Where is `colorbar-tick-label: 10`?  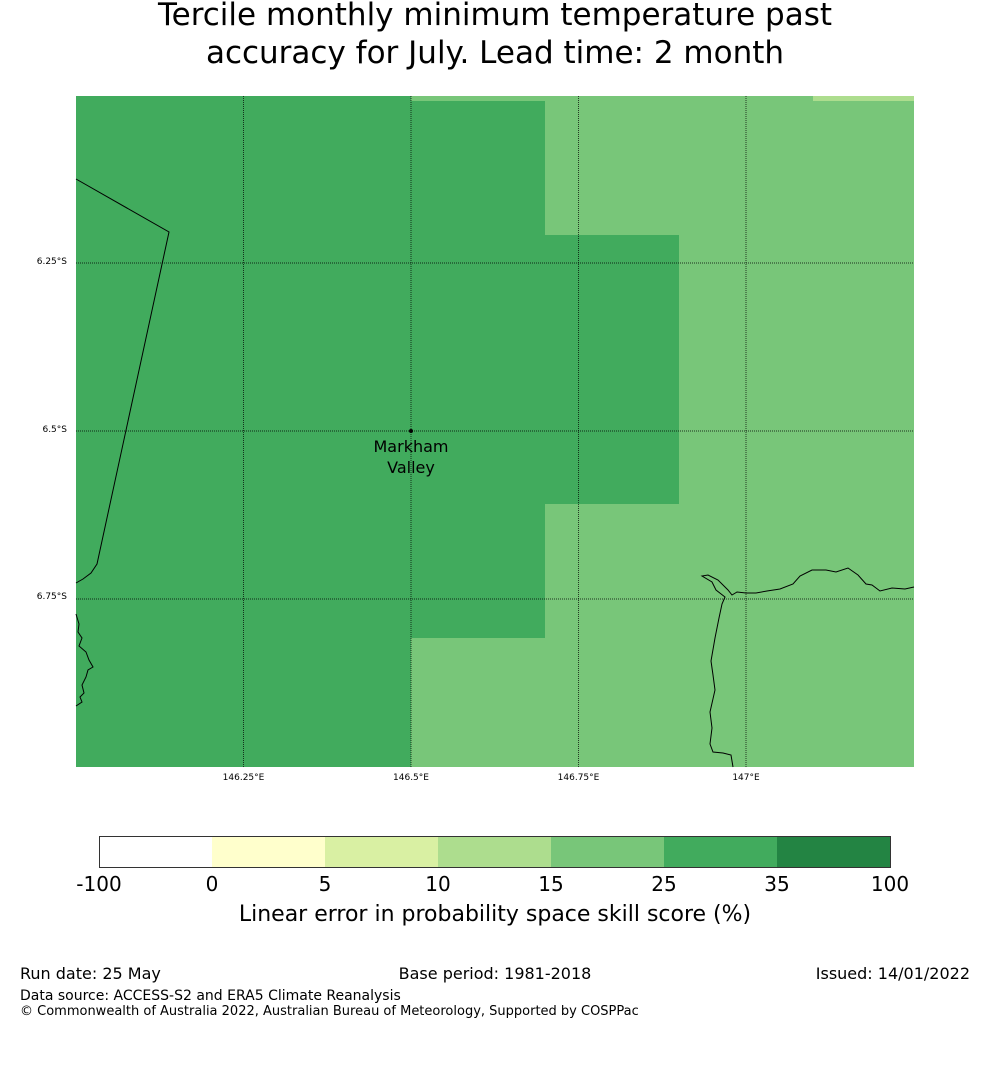
colorbar-tick-label: 10 is located at coordinates (438, 884).